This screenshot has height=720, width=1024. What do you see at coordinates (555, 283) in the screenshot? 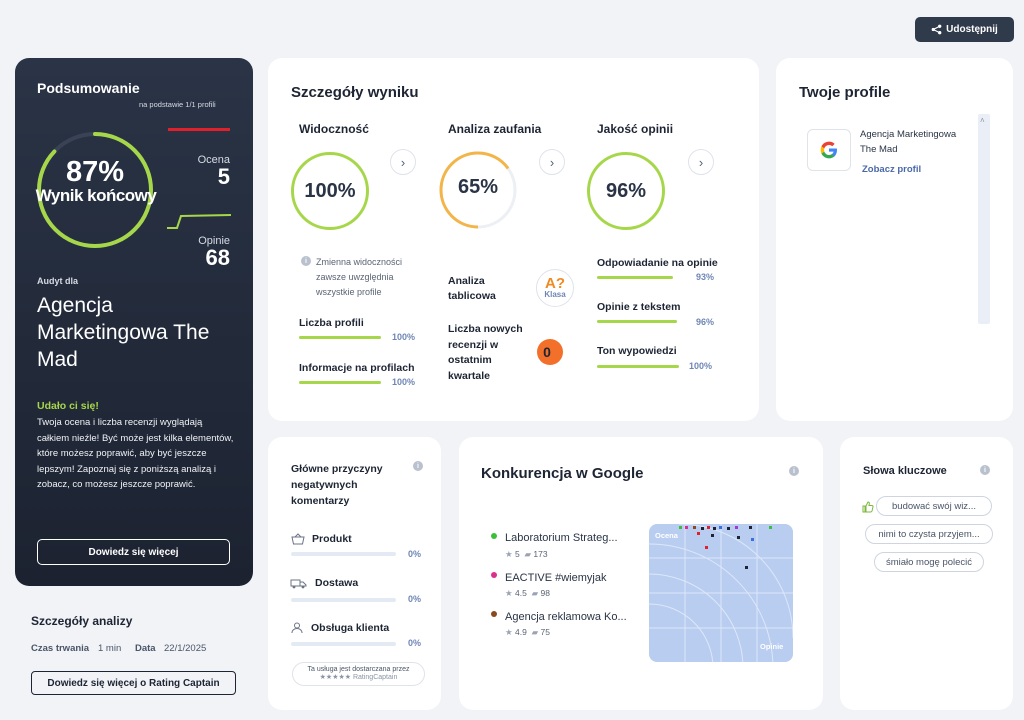
I see `class-badge-letter: A?` at bounding box center [555, 283].